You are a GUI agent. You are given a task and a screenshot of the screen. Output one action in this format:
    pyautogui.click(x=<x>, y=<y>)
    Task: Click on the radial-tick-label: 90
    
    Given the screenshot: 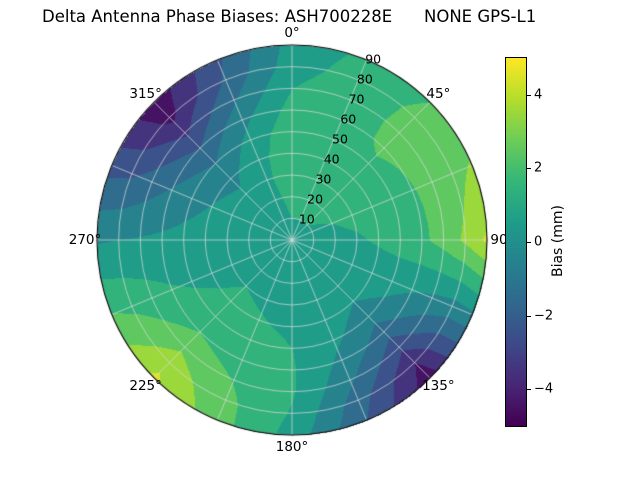 What is the action you would take?
    pyautogui.click(x=373, y=59)
    